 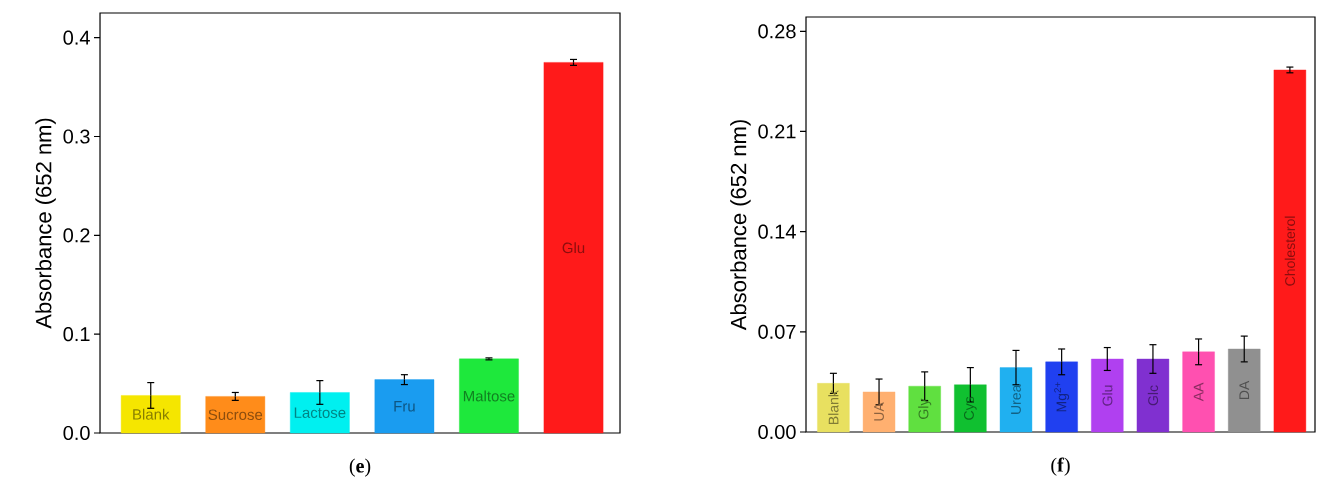 I want to click on x-tick-label: Glc, so click(x=1153, y=395).